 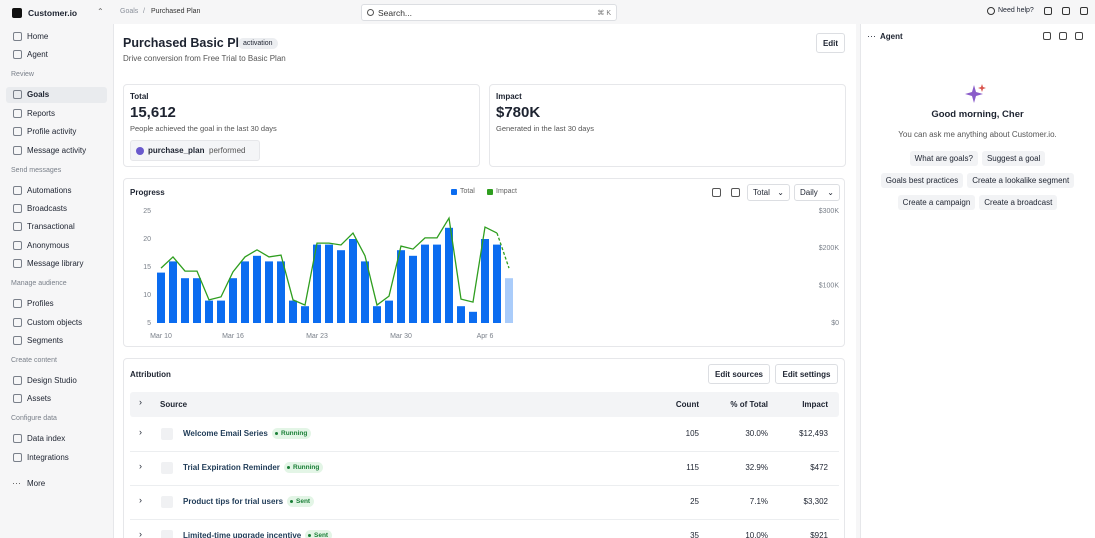 I want to click on y-tick-label: 15, so click(x=147, y=267).